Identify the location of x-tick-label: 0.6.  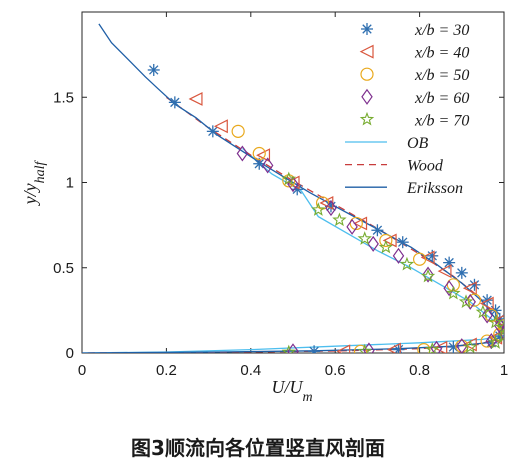
(335, 370).